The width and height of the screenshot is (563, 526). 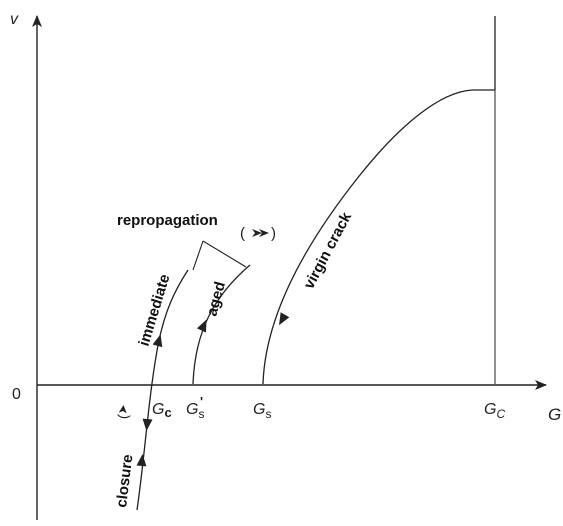 I want to click on virgin-crack-label: virgin crack, so click(x=328, y=250).